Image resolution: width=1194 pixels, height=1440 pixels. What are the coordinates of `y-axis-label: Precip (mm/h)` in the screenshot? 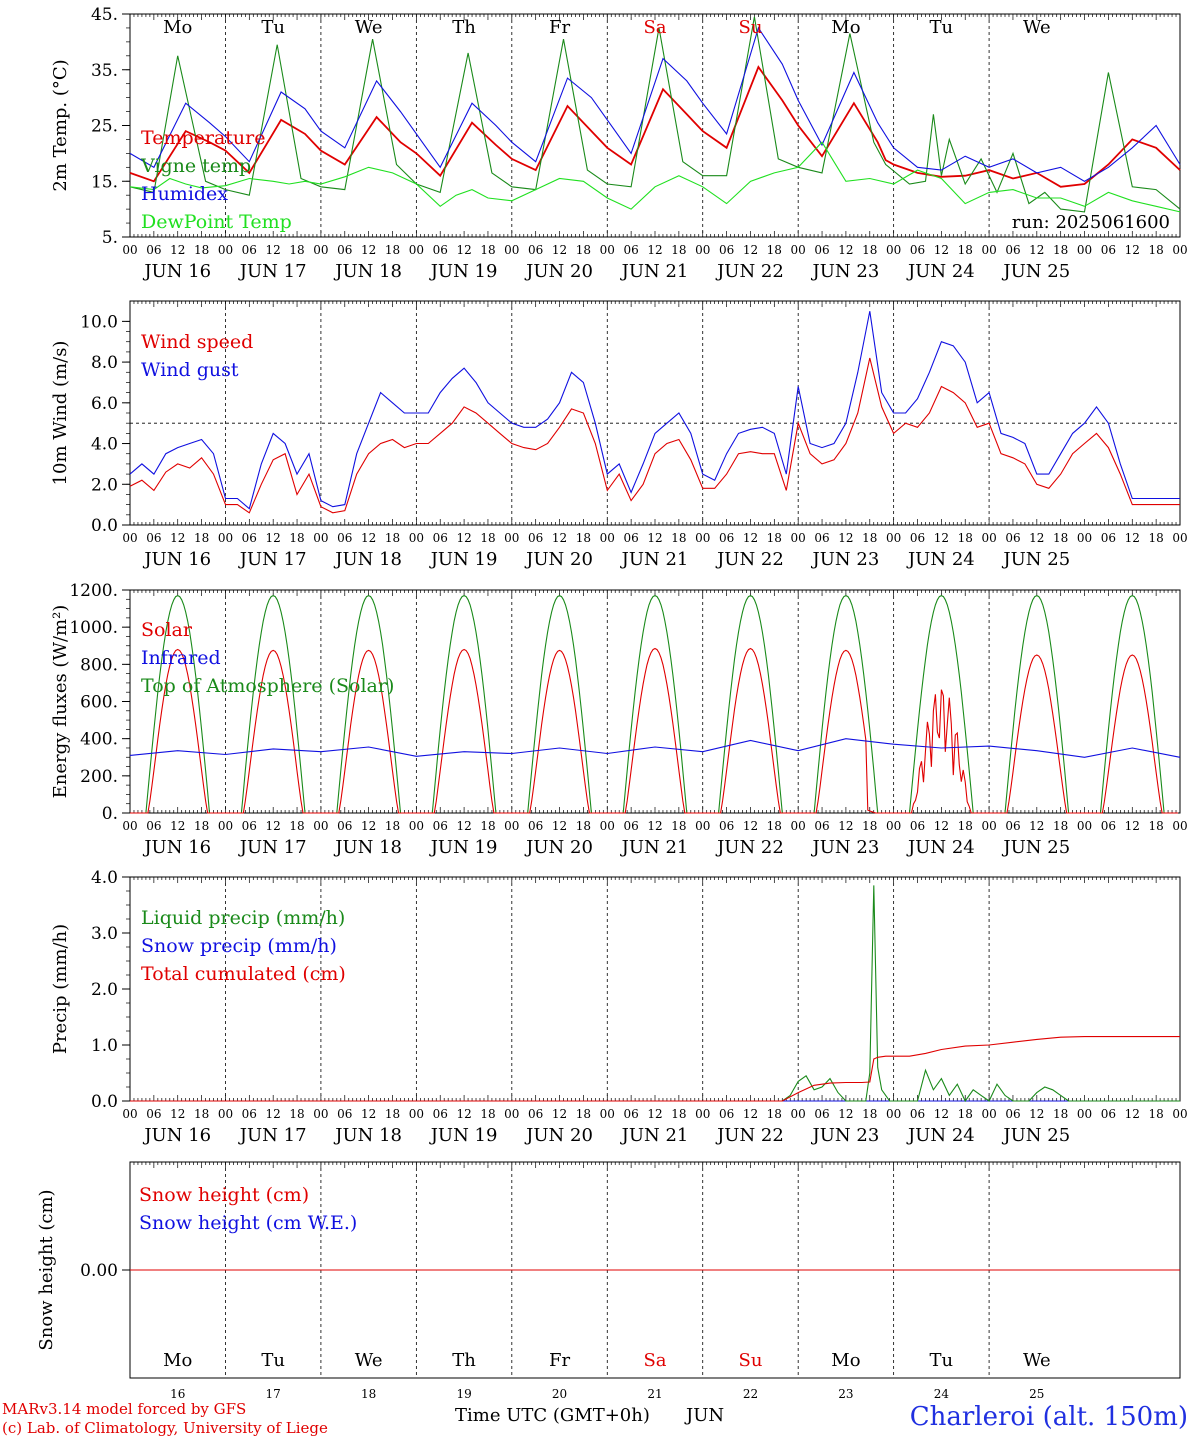 It's located at (60, 989).